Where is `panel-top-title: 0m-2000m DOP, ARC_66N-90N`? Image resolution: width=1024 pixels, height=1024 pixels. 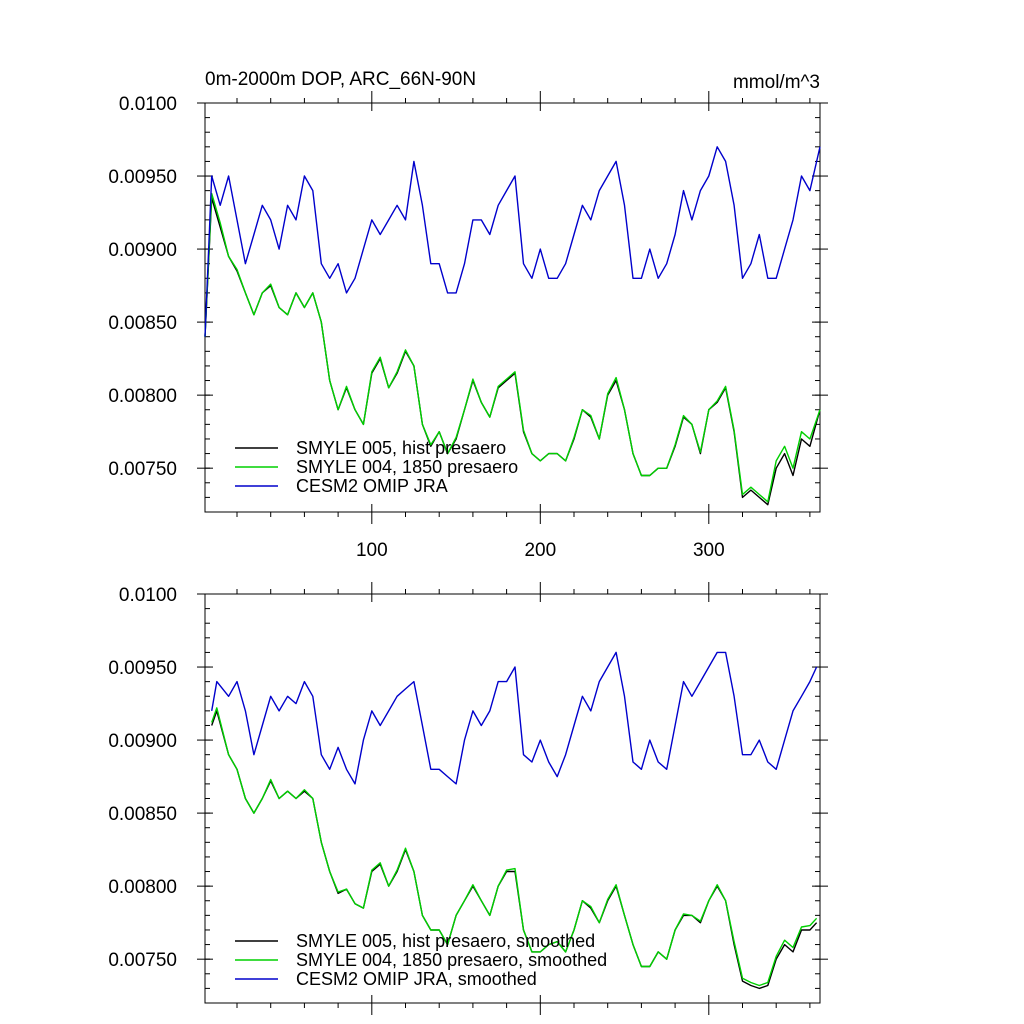 panel-top-title: 0m-2000m DOP, ARC_66N-90N is located at coordinates (340, 79).